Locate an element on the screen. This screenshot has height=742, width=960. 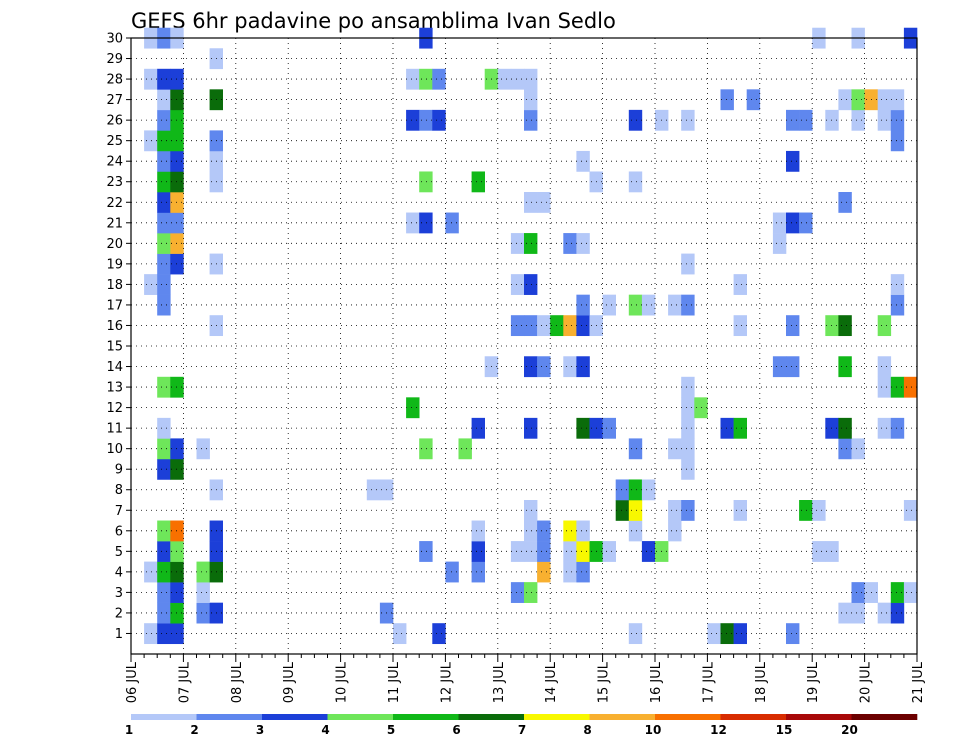
y-tick-label: 19 is located at coordinates (114, 264).